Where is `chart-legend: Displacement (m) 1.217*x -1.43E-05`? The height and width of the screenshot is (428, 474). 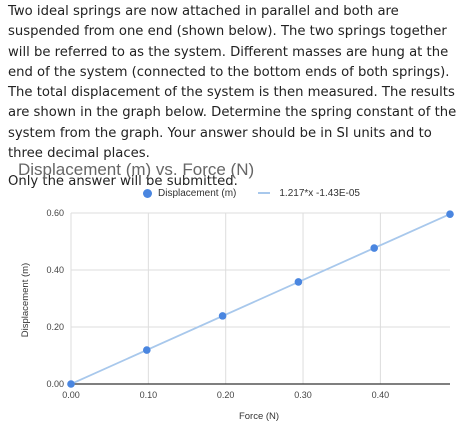 chart-legend: Displacement (m) 1.217*x -1.43E-05 is located at coordinates (251, 193).